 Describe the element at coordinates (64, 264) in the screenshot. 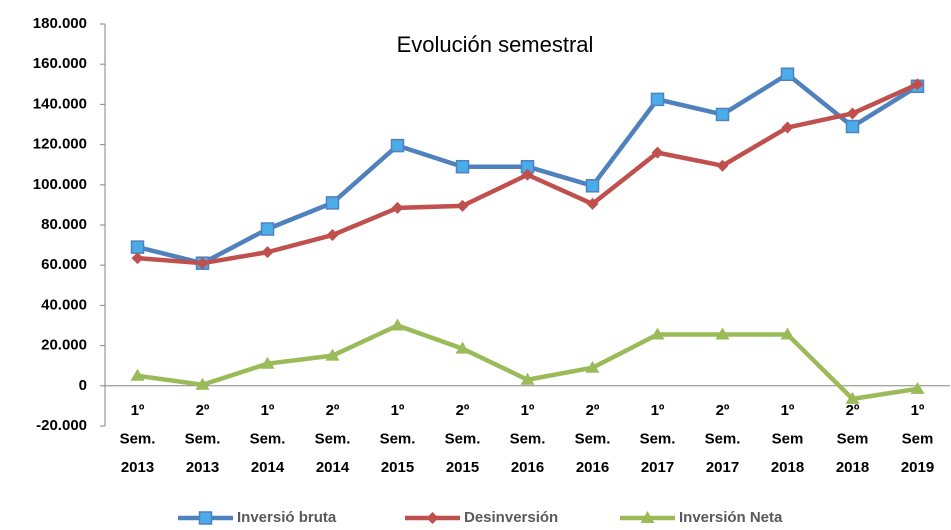

I see `y-tick-label: 60.000` at that location.